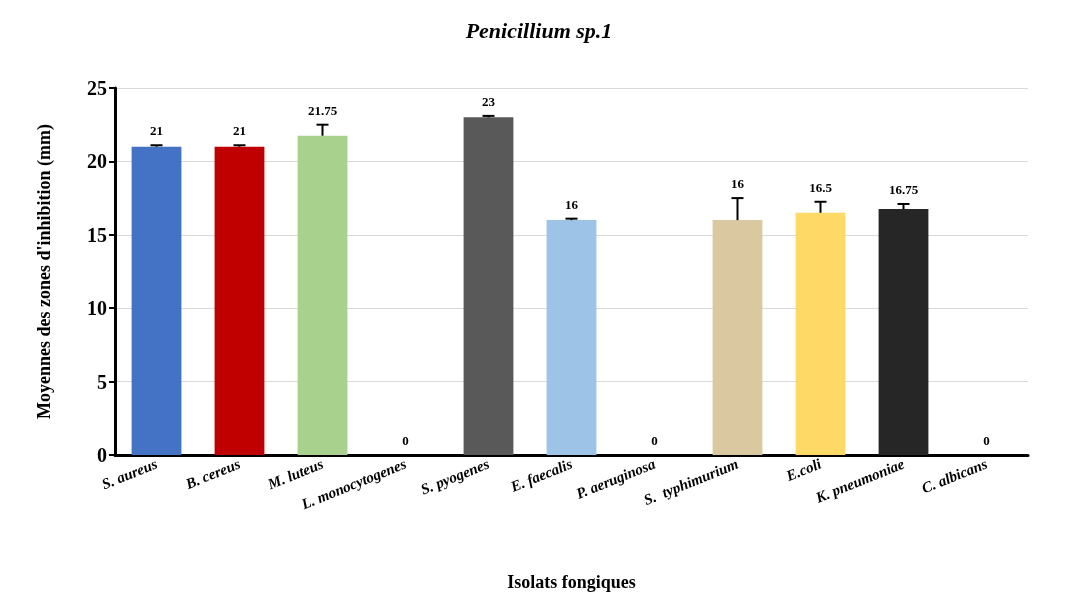  Describe the element at coordinates (102, 381) in the screenshot. I see `y-tick-label: 5` at that location.